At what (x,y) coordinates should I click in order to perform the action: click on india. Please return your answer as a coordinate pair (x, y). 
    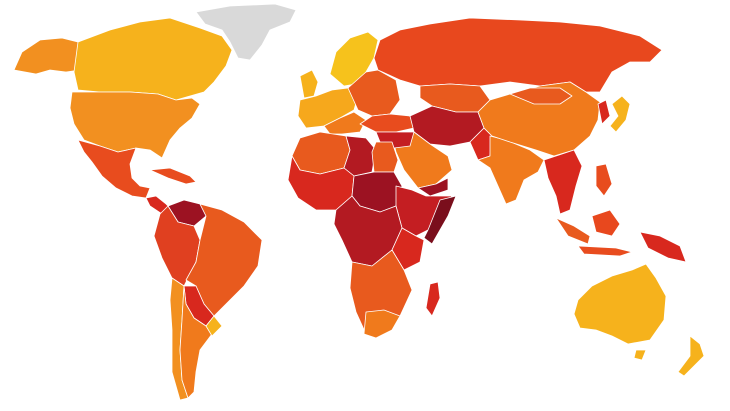
    Looking at the image, I should click on (511, 170).